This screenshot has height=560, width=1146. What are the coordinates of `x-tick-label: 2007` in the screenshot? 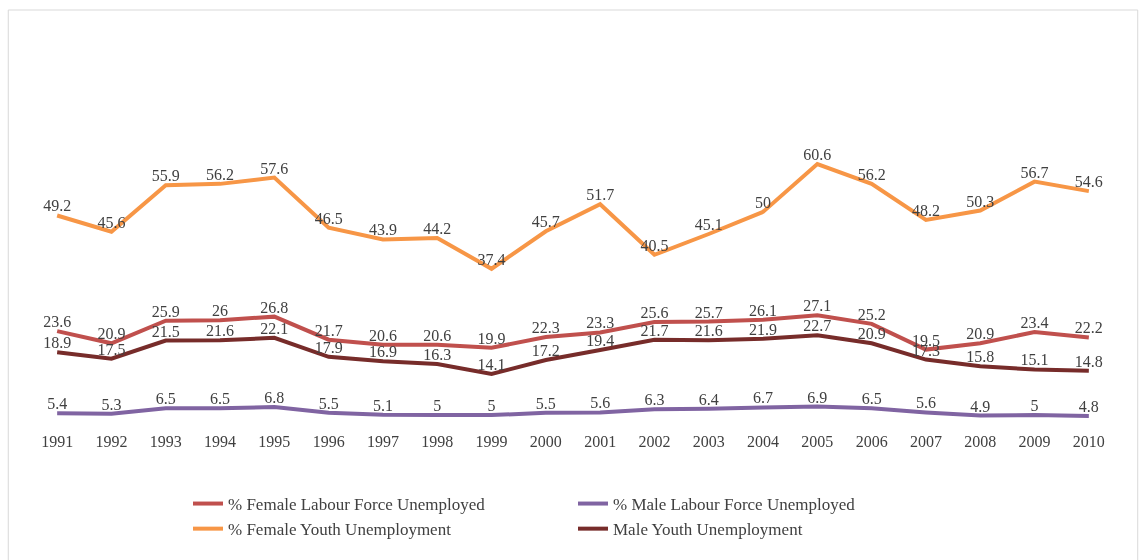 It's located at (925, 441).